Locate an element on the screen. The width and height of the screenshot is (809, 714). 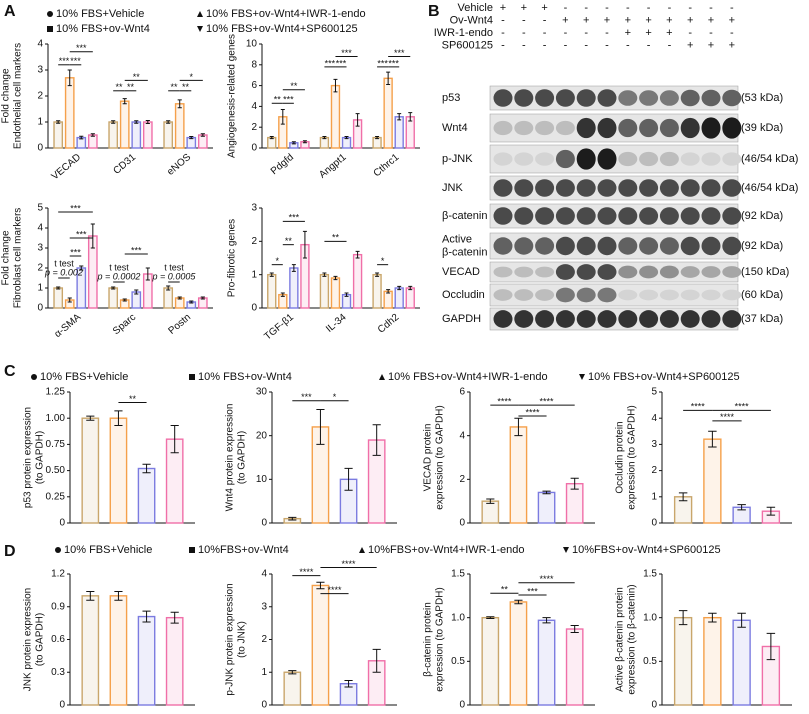
significance-label: * is located at coordinates (383, 261).